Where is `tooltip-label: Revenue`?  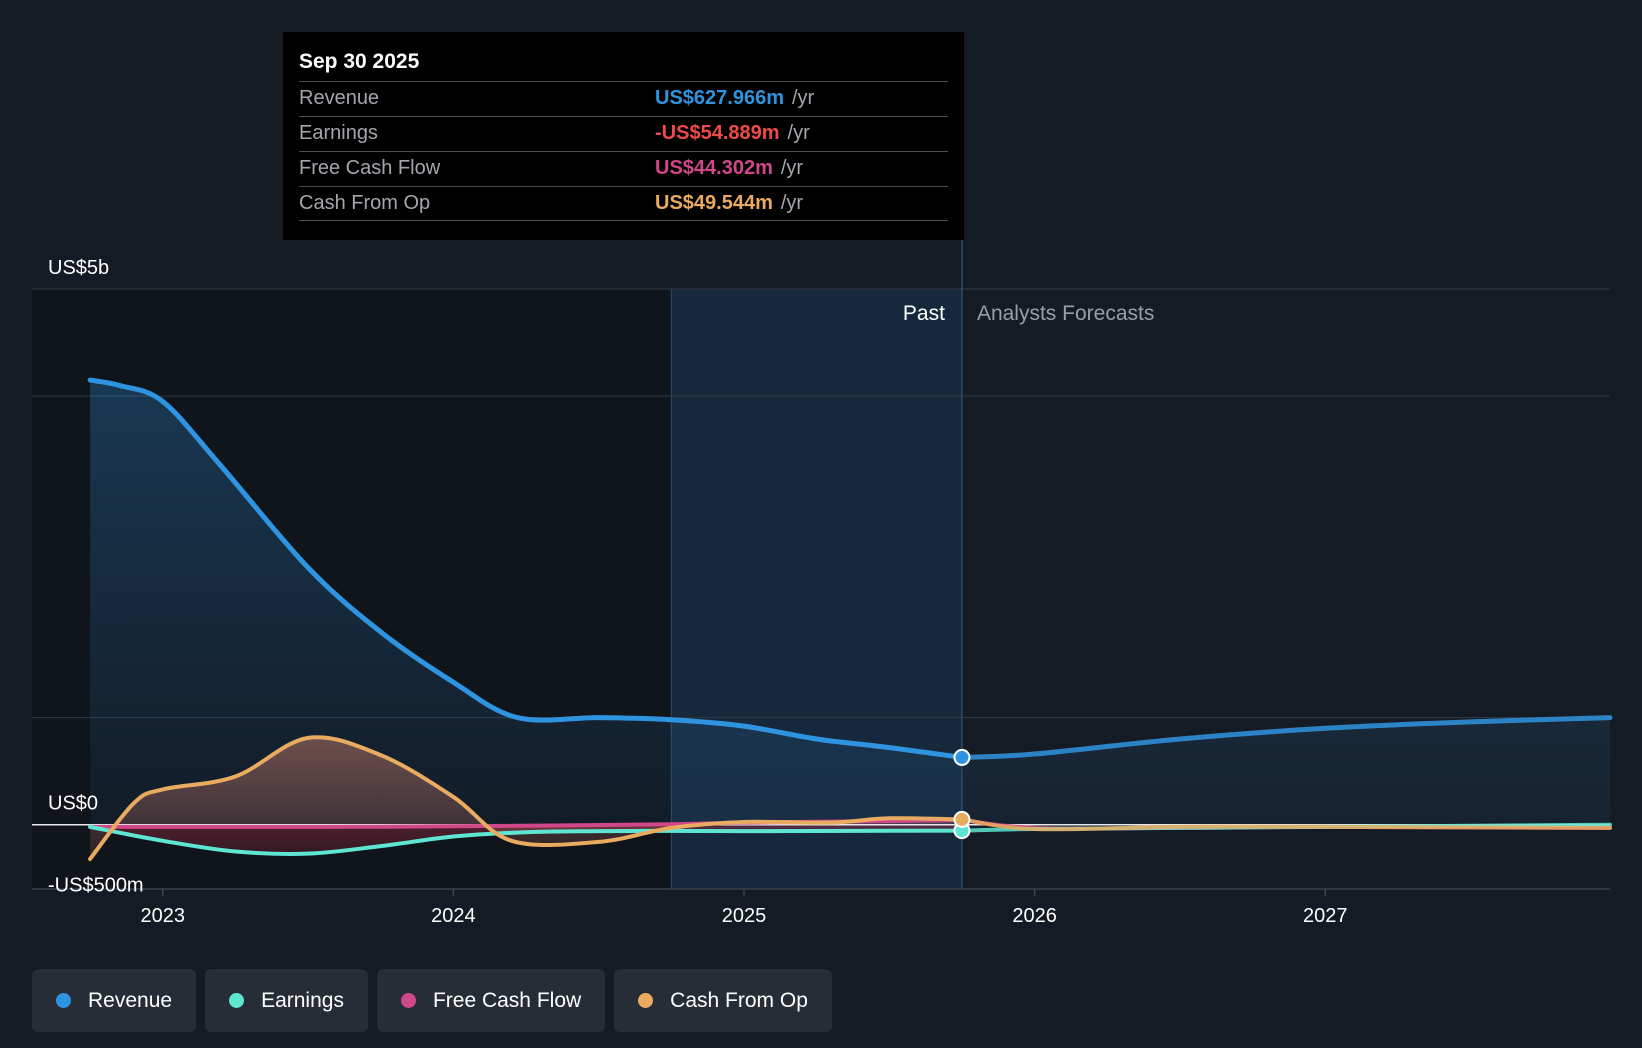 tooltip-label: Revenue is located at coordinates (339, 98).